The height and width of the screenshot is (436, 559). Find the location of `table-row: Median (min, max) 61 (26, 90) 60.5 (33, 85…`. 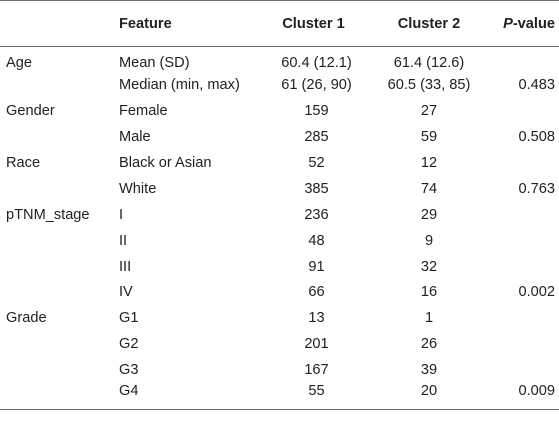

table-row: Median (min, max) 61 (26, 90) 60.5 (33, 85… is located at coordinates (279, 85).